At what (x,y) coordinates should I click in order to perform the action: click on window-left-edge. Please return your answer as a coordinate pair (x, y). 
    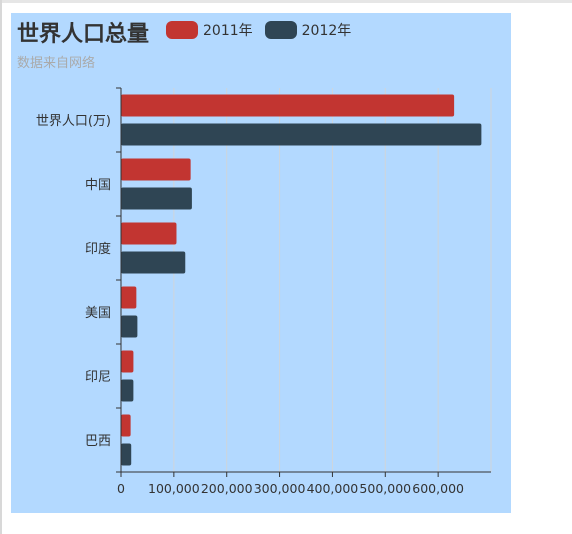
    Looking at the image, I should click on (1, 267).